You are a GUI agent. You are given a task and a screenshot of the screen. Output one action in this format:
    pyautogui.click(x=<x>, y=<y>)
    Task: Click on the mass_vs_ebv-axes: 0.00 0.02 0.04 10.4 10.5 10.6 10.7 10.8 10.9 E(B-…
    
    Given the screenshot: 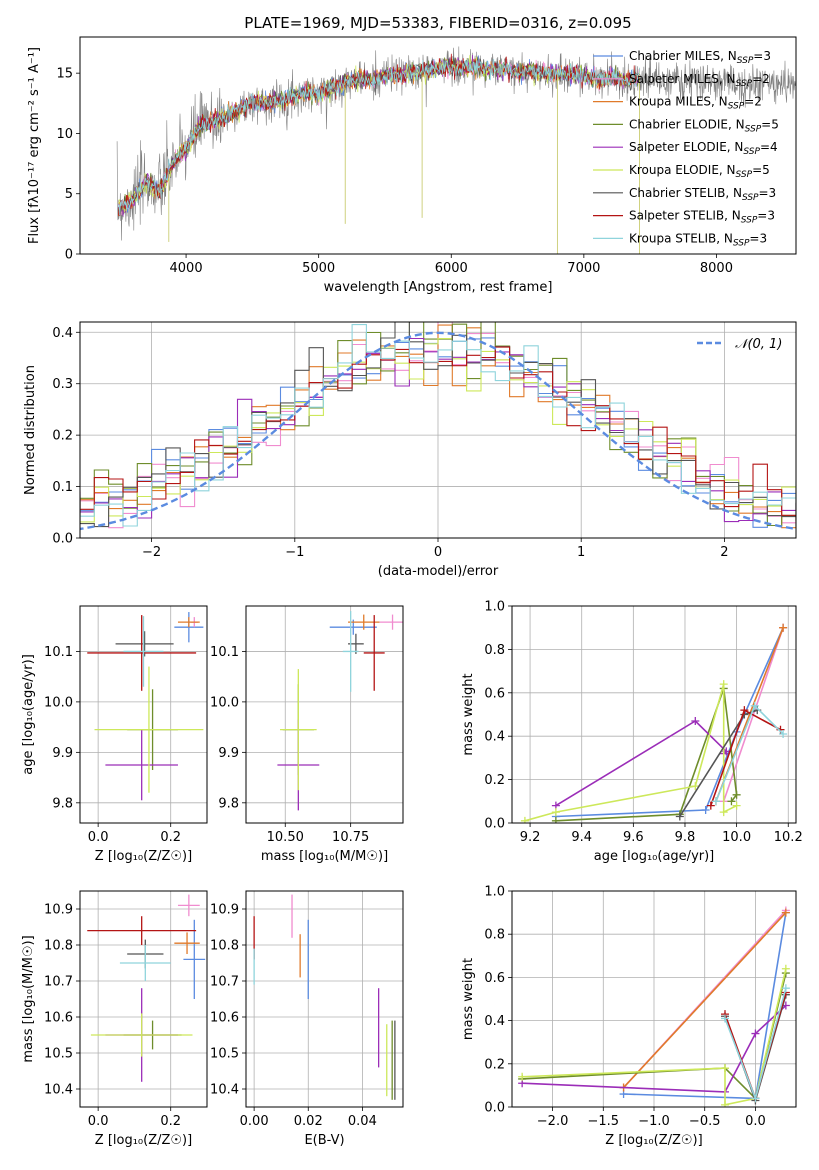 What is the action you would take?
    pyautogui.click(x=306, y=1019)
    